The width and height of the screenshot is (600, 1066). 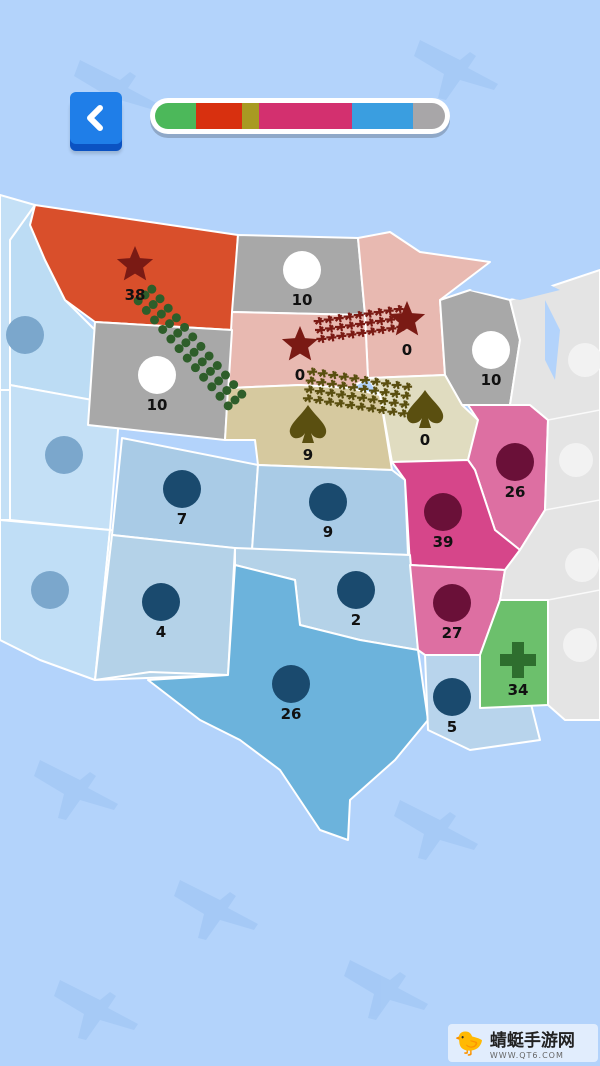 I want to click on cross-icon, so click(x=518, y=660).